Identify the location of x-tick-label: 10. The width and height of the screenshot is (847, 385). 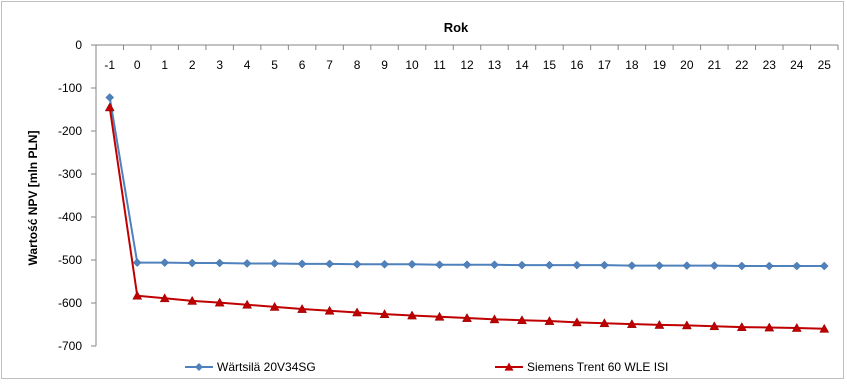
(412, 65).